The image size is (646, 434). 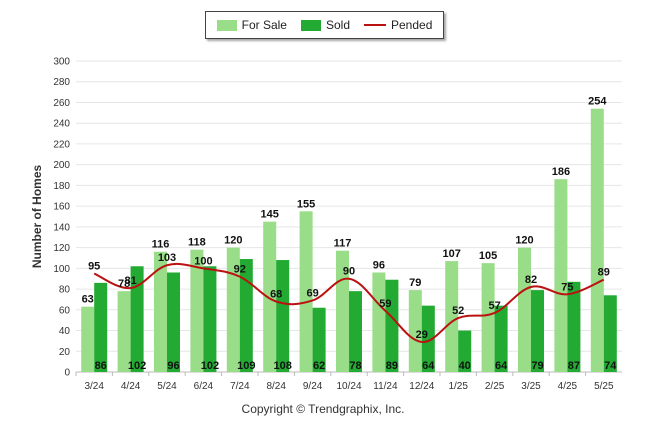 I want to click on y-tick-label: 200, so click(x=61, y=165).